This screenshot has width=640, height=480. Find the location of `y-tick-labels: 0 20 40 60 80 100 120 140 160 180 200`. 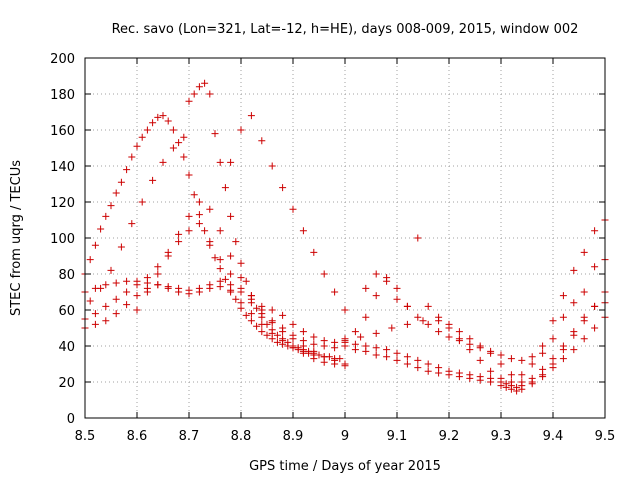

y-tick-labels: 0 20 40 60 80 100 120 140 160 180 200 is located at coordinates (62, 239).